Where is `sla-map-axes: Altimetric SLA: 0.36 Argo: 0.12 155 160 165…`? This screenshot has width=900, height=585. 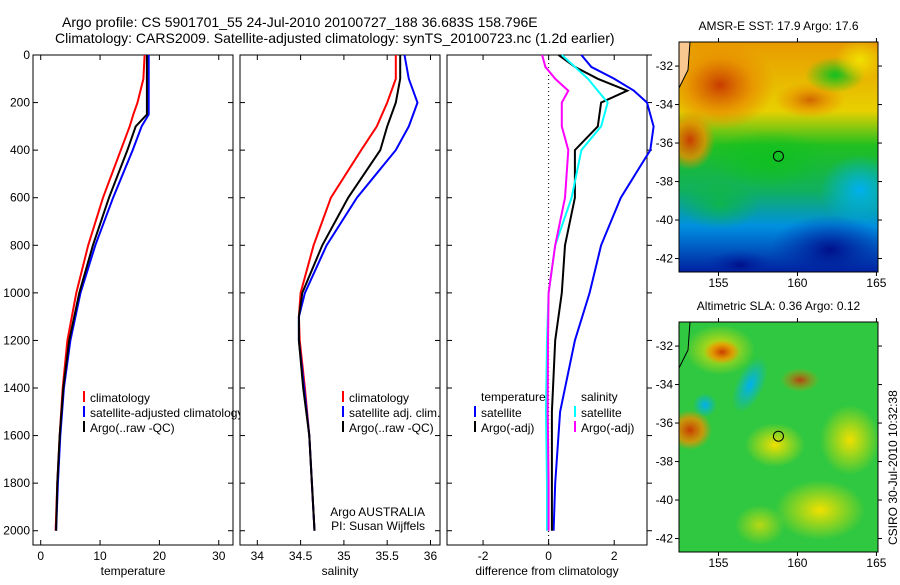 sla-map-axes: Altimetric SLA: 0.36 Argo: 0.12 155 160 165… is located at coordinates (771, 434).